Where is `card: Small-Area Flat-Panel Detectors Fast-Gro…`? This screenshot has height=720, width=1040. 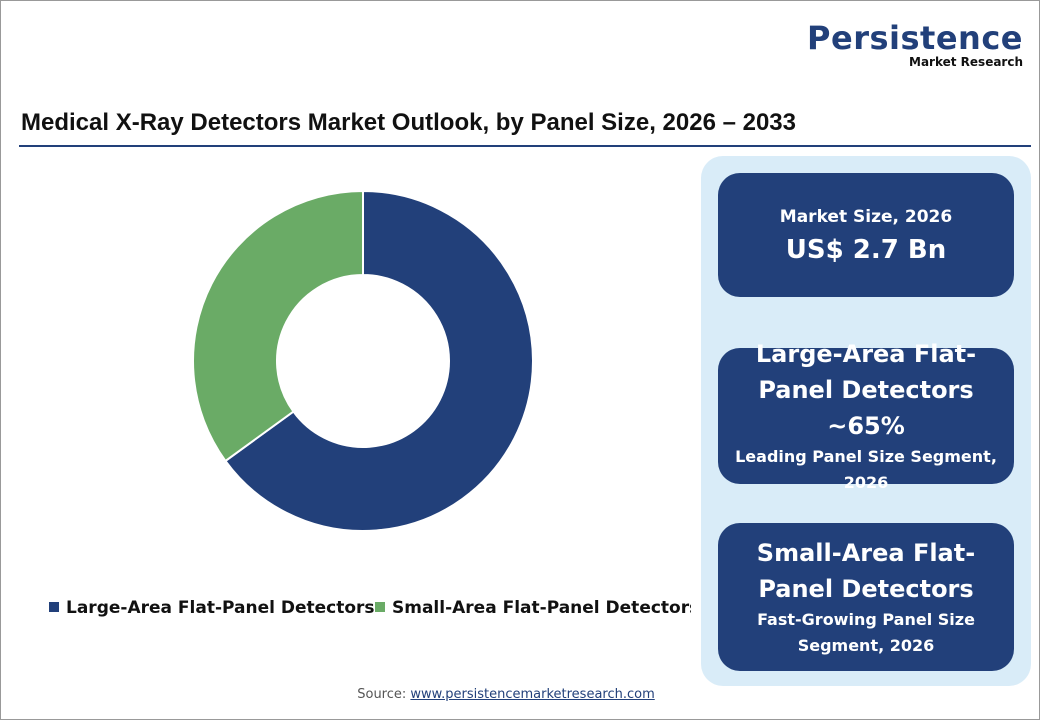 card: Small-Area Flat-Panel Detectors Fast-Gro… is located at coordinates (866, 597).